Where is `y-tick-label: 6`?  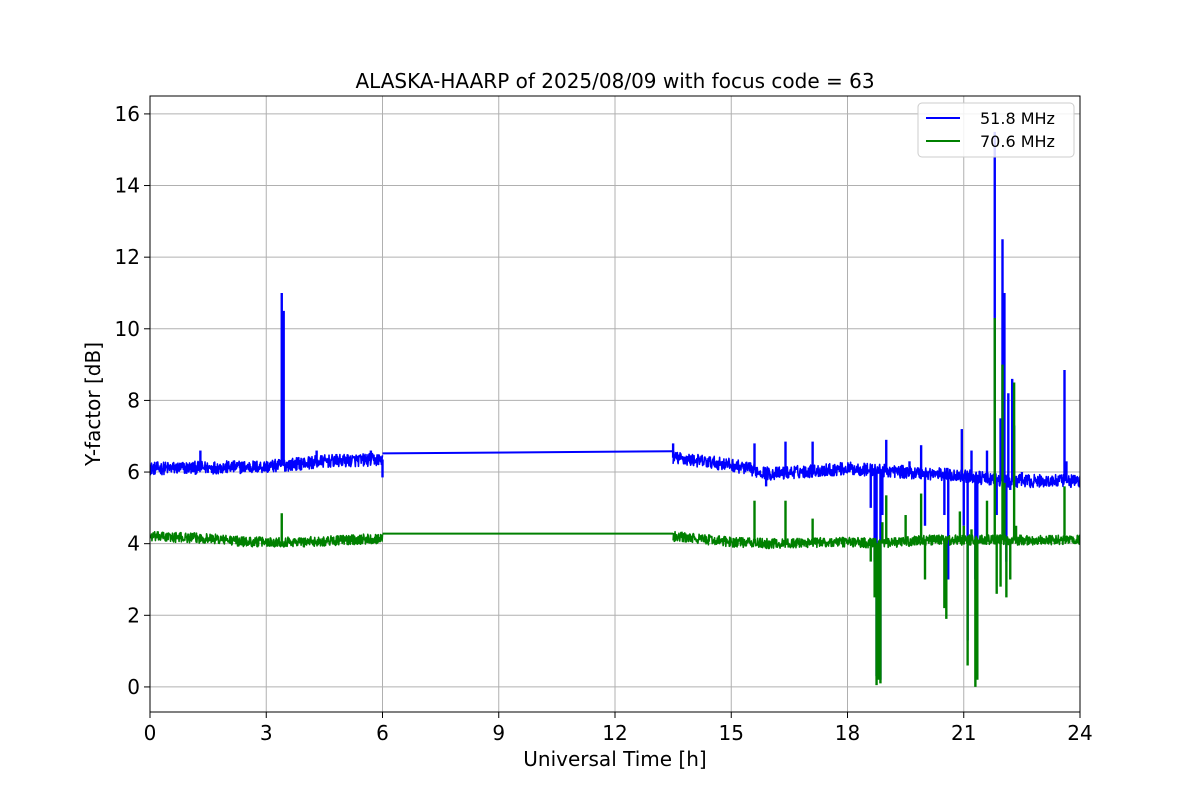
y-tick-label: 6 is located at coordinates (133, 472).